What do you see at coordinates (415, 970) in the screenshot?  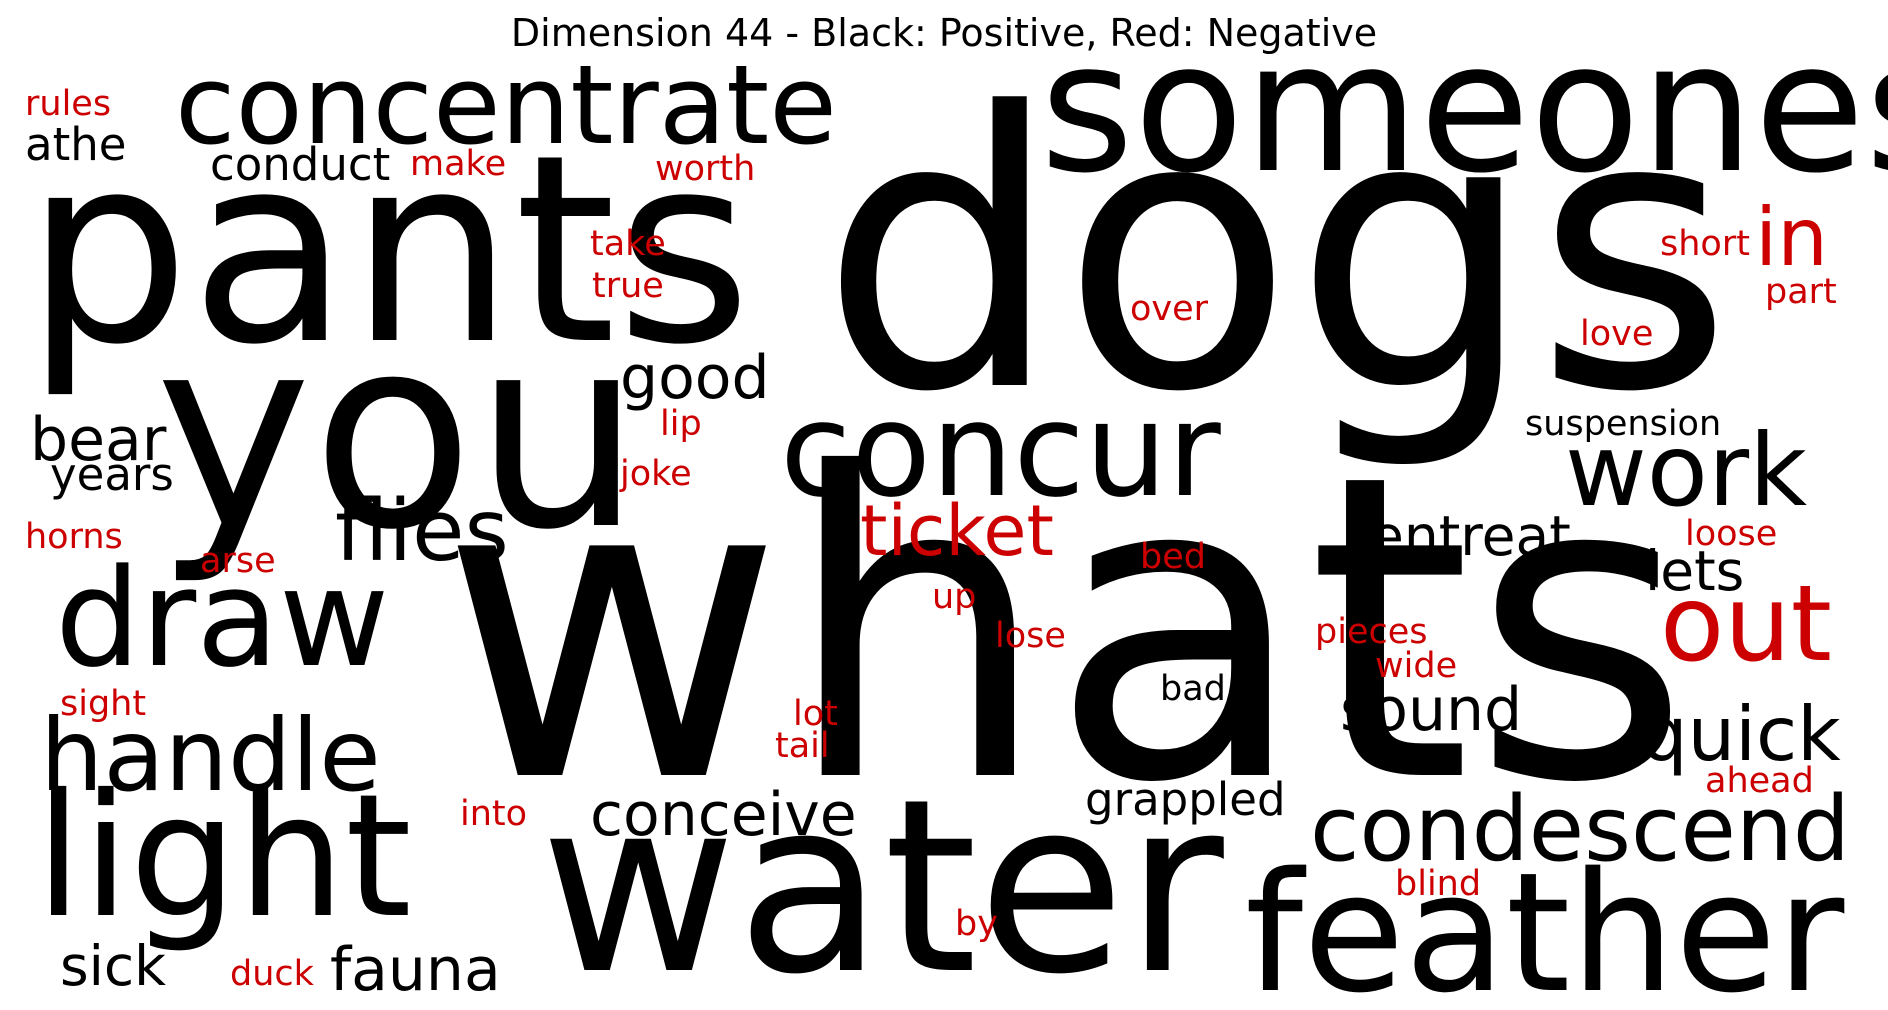 I see `word-fauna: fauna` at bounding box center [415, 970].